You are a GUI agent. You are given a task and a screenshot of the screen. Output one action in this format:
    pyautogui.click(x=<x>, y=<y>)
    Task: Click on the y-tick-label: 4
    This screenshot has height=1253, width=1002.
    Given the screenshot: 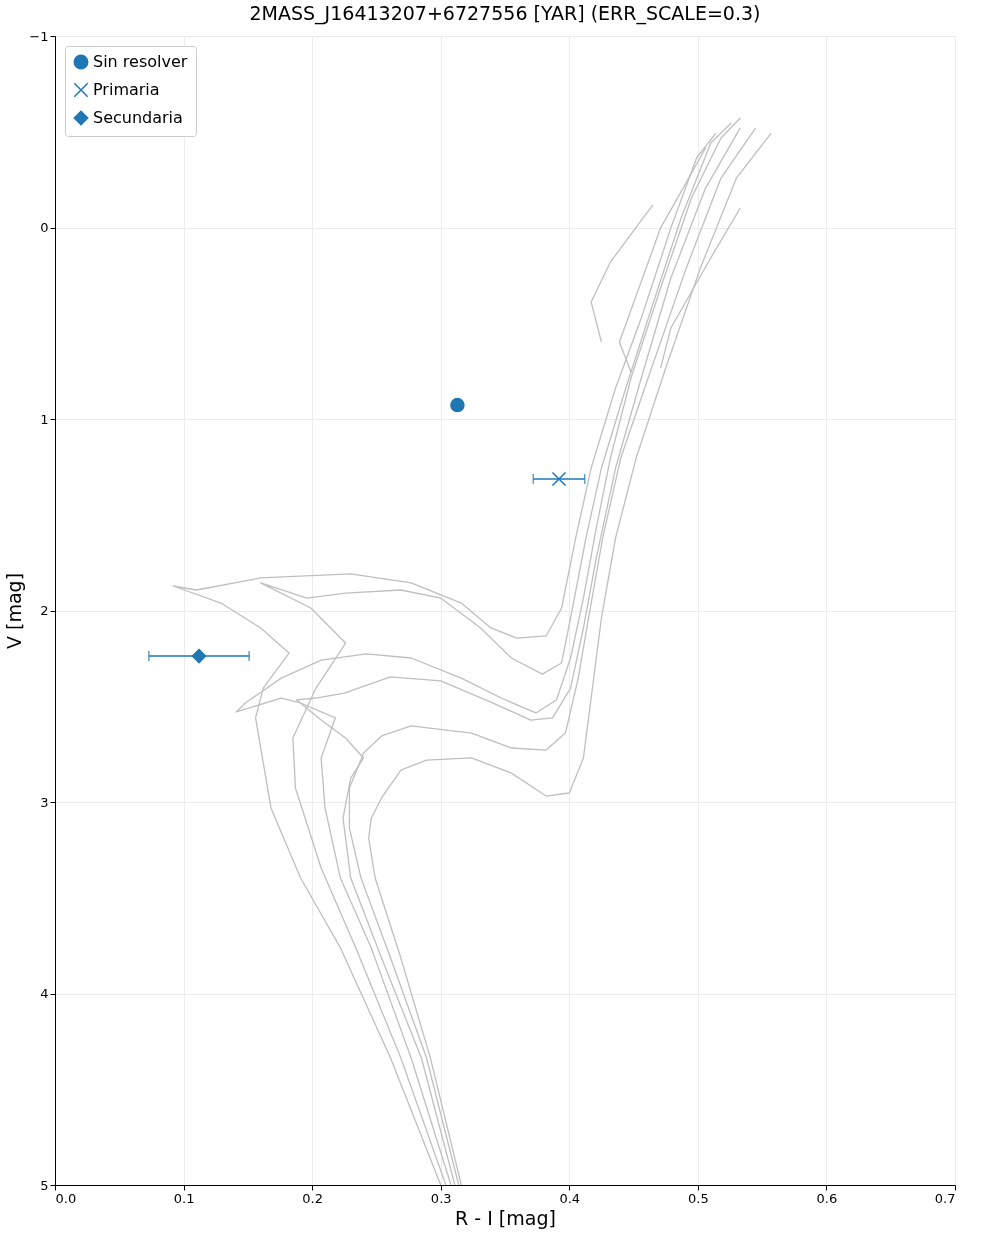 What is the action you would take?
    pyautogui.click(x=44, y=993)
    